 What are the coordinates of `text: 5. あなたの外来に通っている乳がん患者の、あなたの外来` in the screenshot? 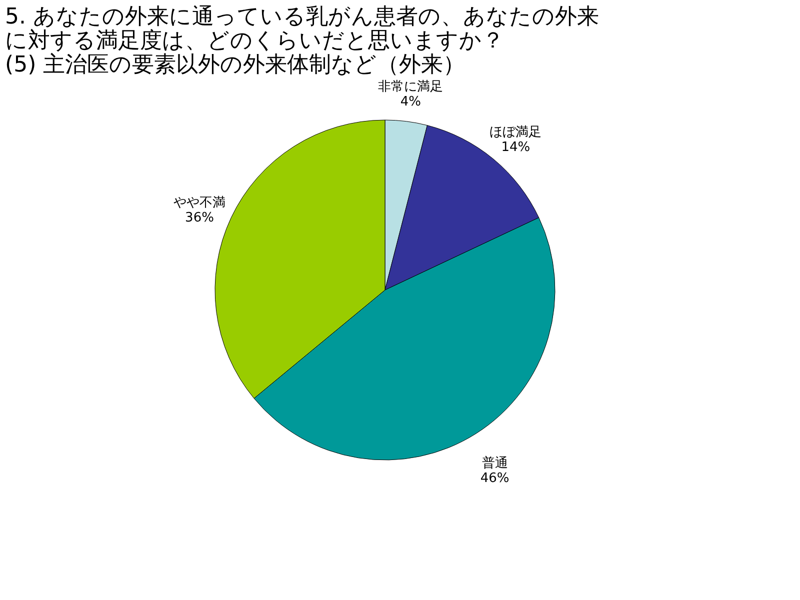 It's located at (302, 17).